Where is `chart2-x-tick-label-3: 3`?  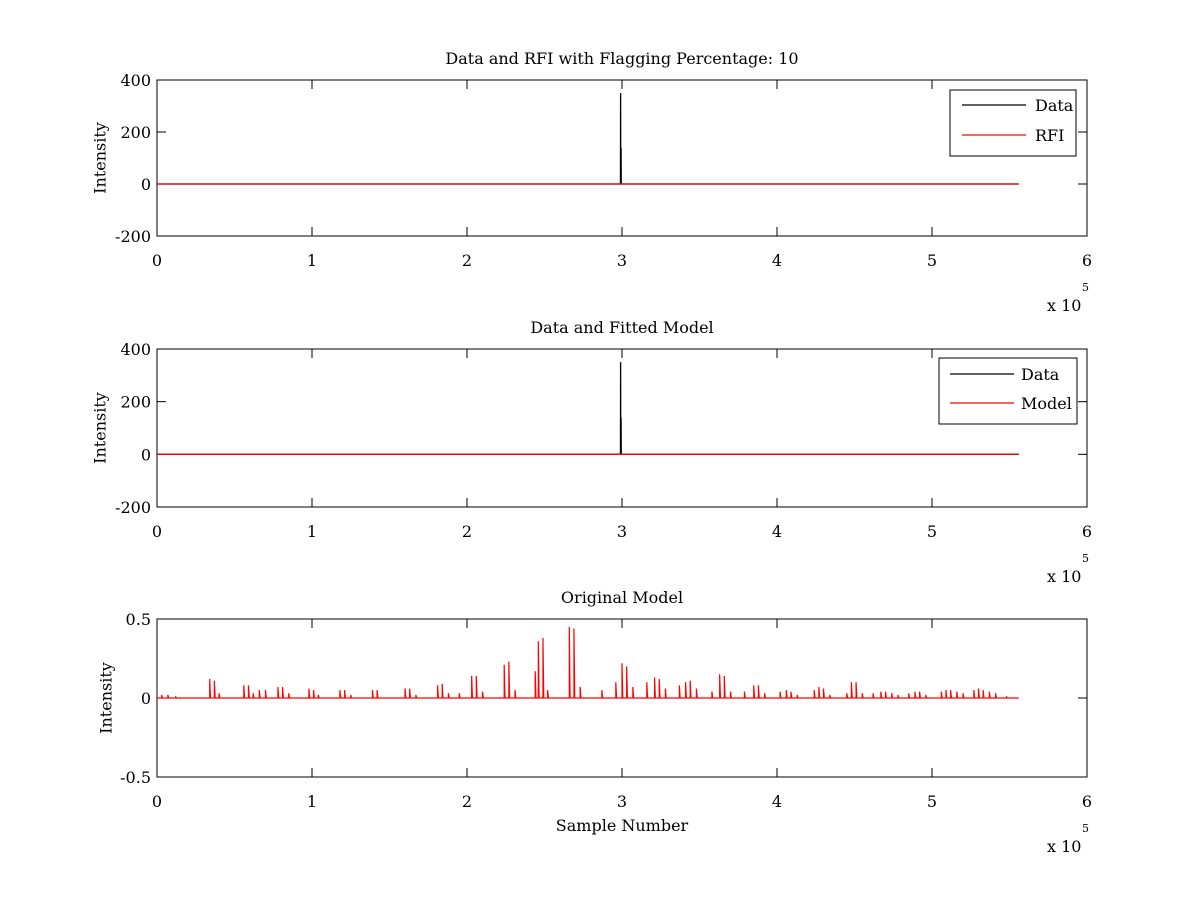
chart2-x-tick-label-3: 3 is located at coordinates (622, 531).